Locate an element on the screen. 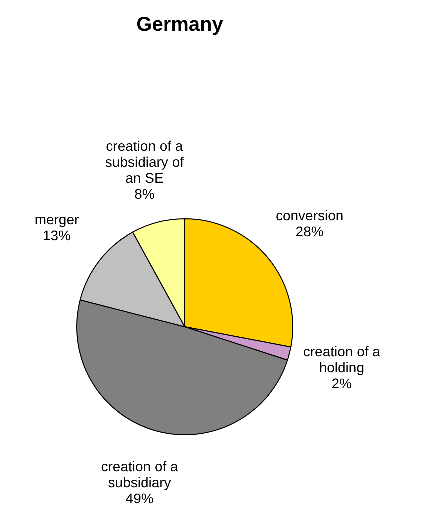 The width and height of the screenshot is (440, 524). data-label: 8% is located at coordinates (144, 194).